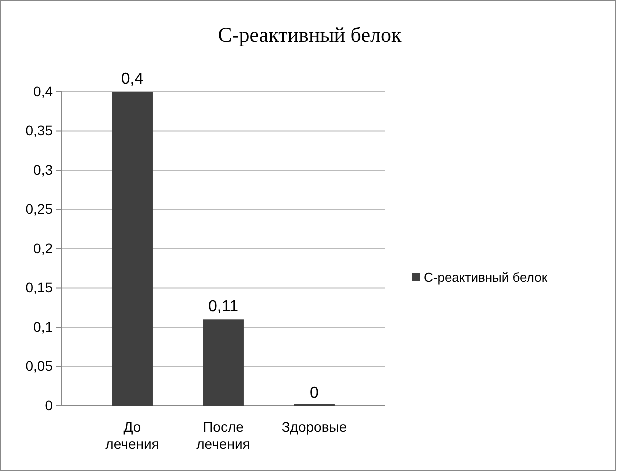 This screenshot has width=617, height=472. Describe the element at coordinates (132, 79) in the screenshot. I see `data-label: 0,4` at that location.